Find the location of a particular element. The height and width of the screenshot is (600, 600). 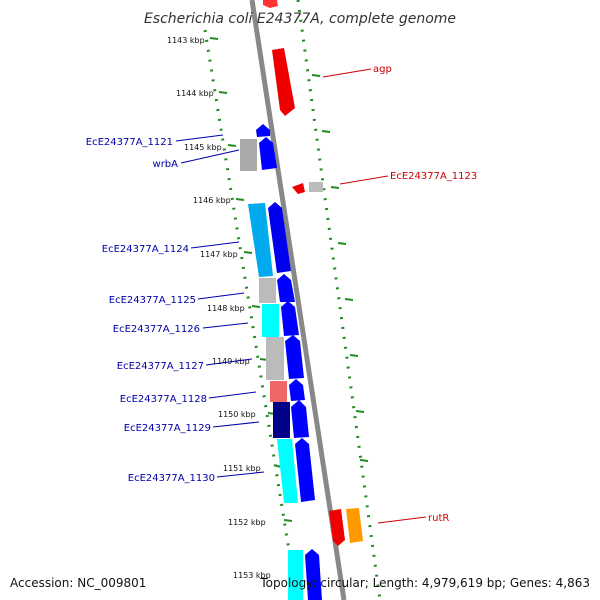

gene-ece24377a-1127-blue is located at coordinates (294, 357).